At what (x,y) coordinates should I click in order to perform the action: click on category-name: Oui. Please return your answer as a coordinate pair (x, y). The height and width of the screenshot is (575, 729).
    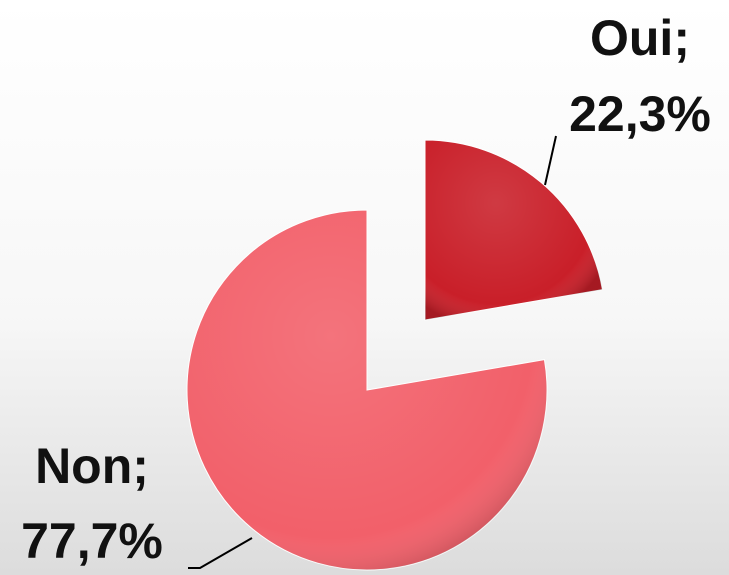
    Looking at the image, I should click on (631, 38).